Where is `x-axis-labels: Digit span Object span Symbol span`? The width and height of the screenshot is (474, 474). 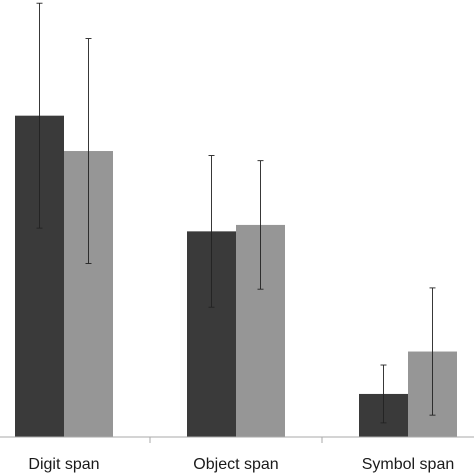
x-axis-labels: Digit span Object span Symbol span is located at coordinates (241, 464).